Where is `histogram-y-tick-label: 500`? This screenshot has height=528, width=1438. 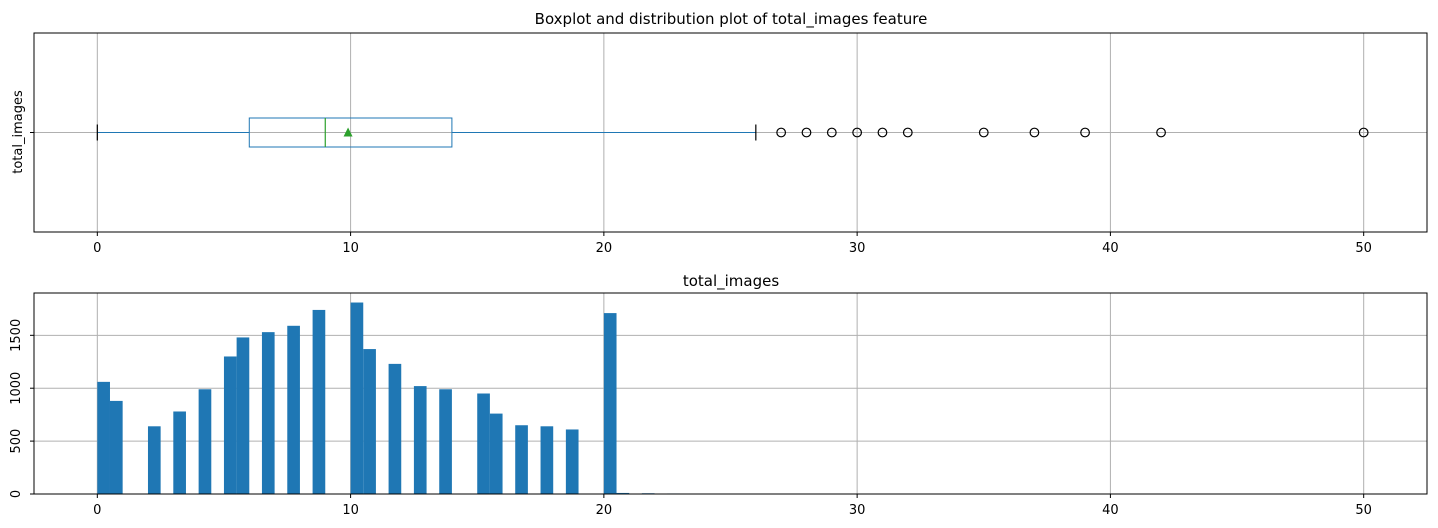 histogram-y-tick-label: 500 is located at coordinates (16, 441).